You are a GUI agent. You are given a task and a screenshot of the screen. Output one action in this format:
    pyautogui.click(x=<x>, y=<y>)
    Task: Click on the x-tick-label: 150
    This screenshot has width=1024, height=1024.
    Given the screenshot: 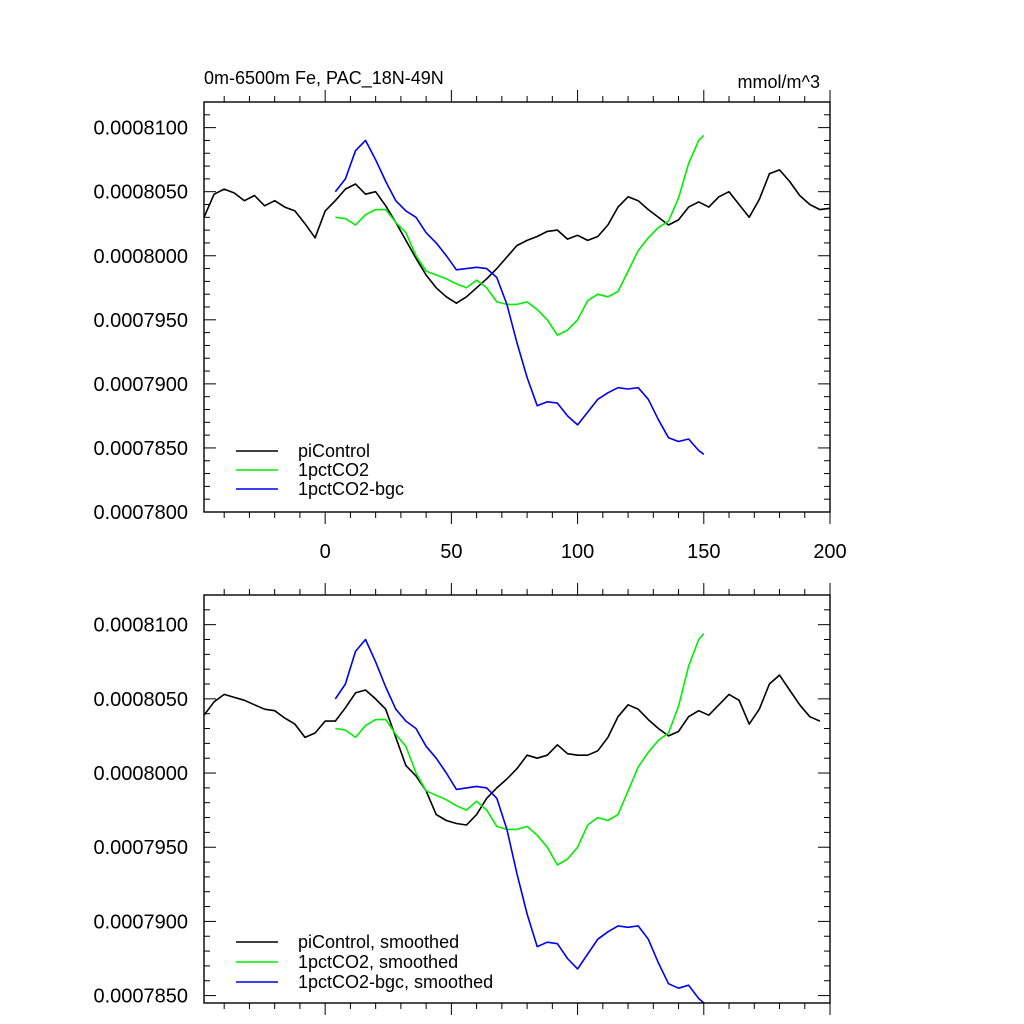 What is the action you would take?
    pyautogui.click(x=703, y=552)
    